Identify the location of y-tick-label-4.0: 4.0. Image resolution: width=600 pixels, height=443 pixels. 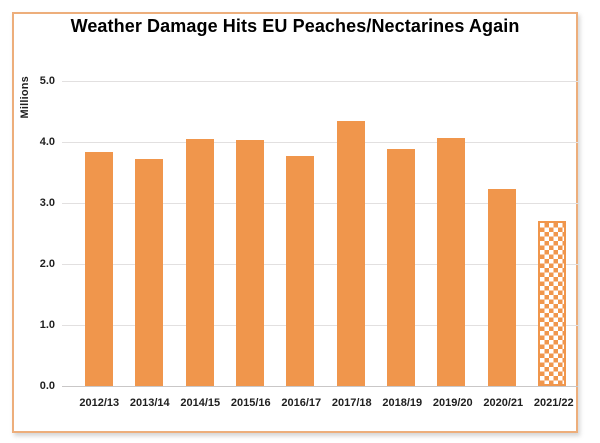
(47, 142).